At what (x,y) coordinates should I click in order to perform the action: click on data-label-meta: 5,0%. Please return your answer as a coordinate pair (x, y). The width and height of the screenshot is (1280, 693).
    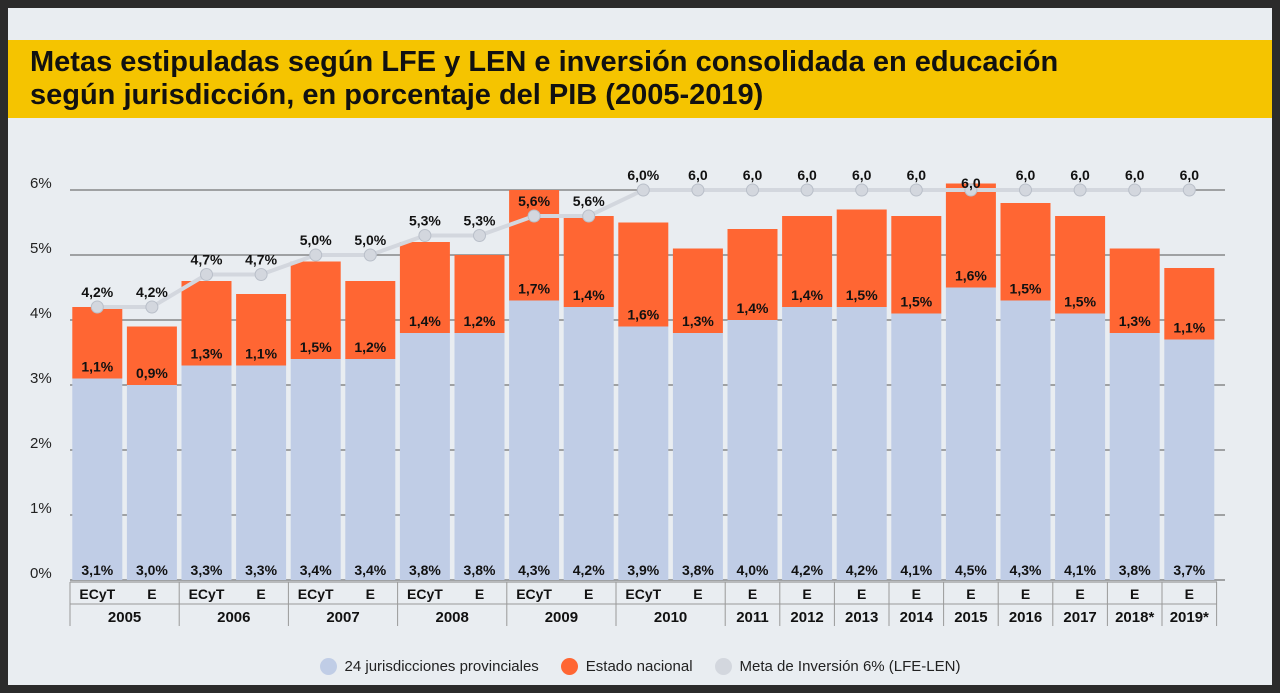
    Looking at the image, I should click on (316, 240).